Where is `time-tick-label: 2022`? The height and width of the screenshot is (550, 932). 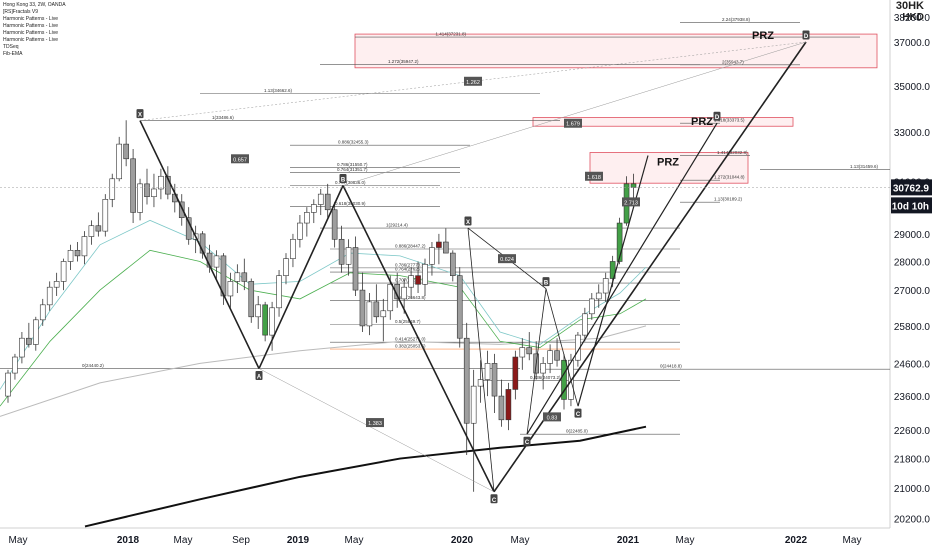
time-tick-label: 2022 is located at coordinates (796, 540).